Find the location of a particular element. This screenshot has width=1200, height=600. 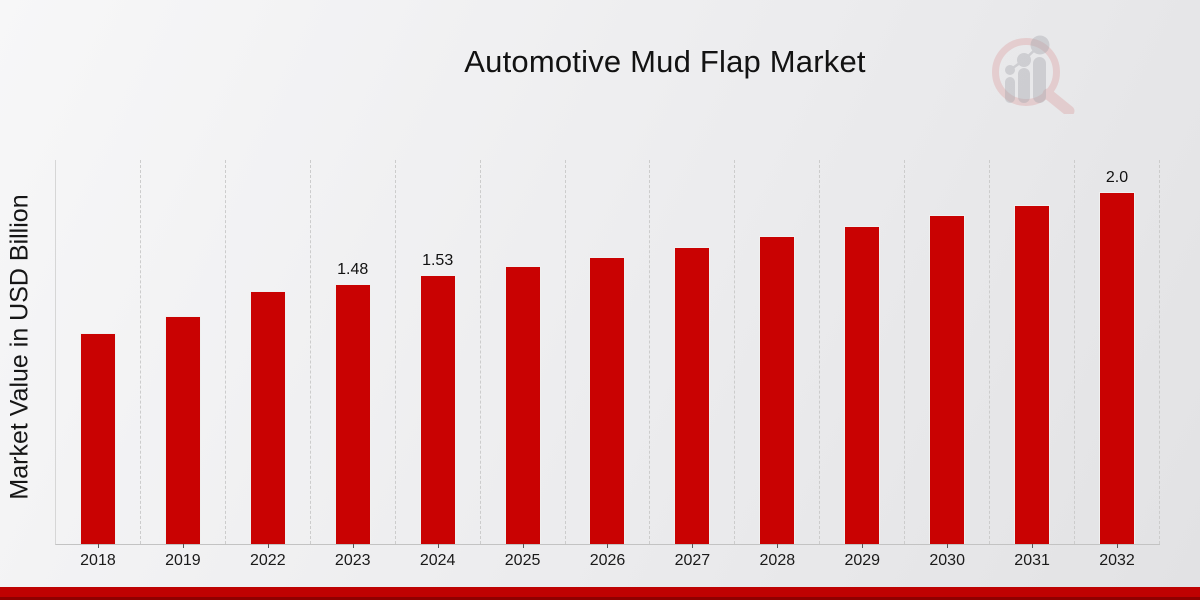

bar-2019 is located at coordinates (182, 429).